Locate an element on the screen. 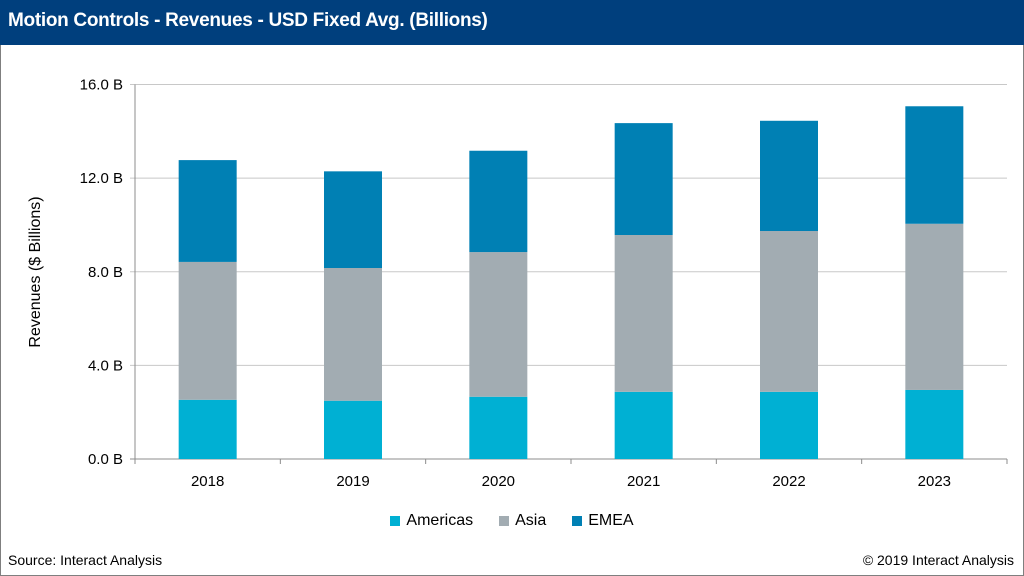 The width and height of the screenshot is (1024, 576). bar-asia-2019 is located at coordinates (353, 334).